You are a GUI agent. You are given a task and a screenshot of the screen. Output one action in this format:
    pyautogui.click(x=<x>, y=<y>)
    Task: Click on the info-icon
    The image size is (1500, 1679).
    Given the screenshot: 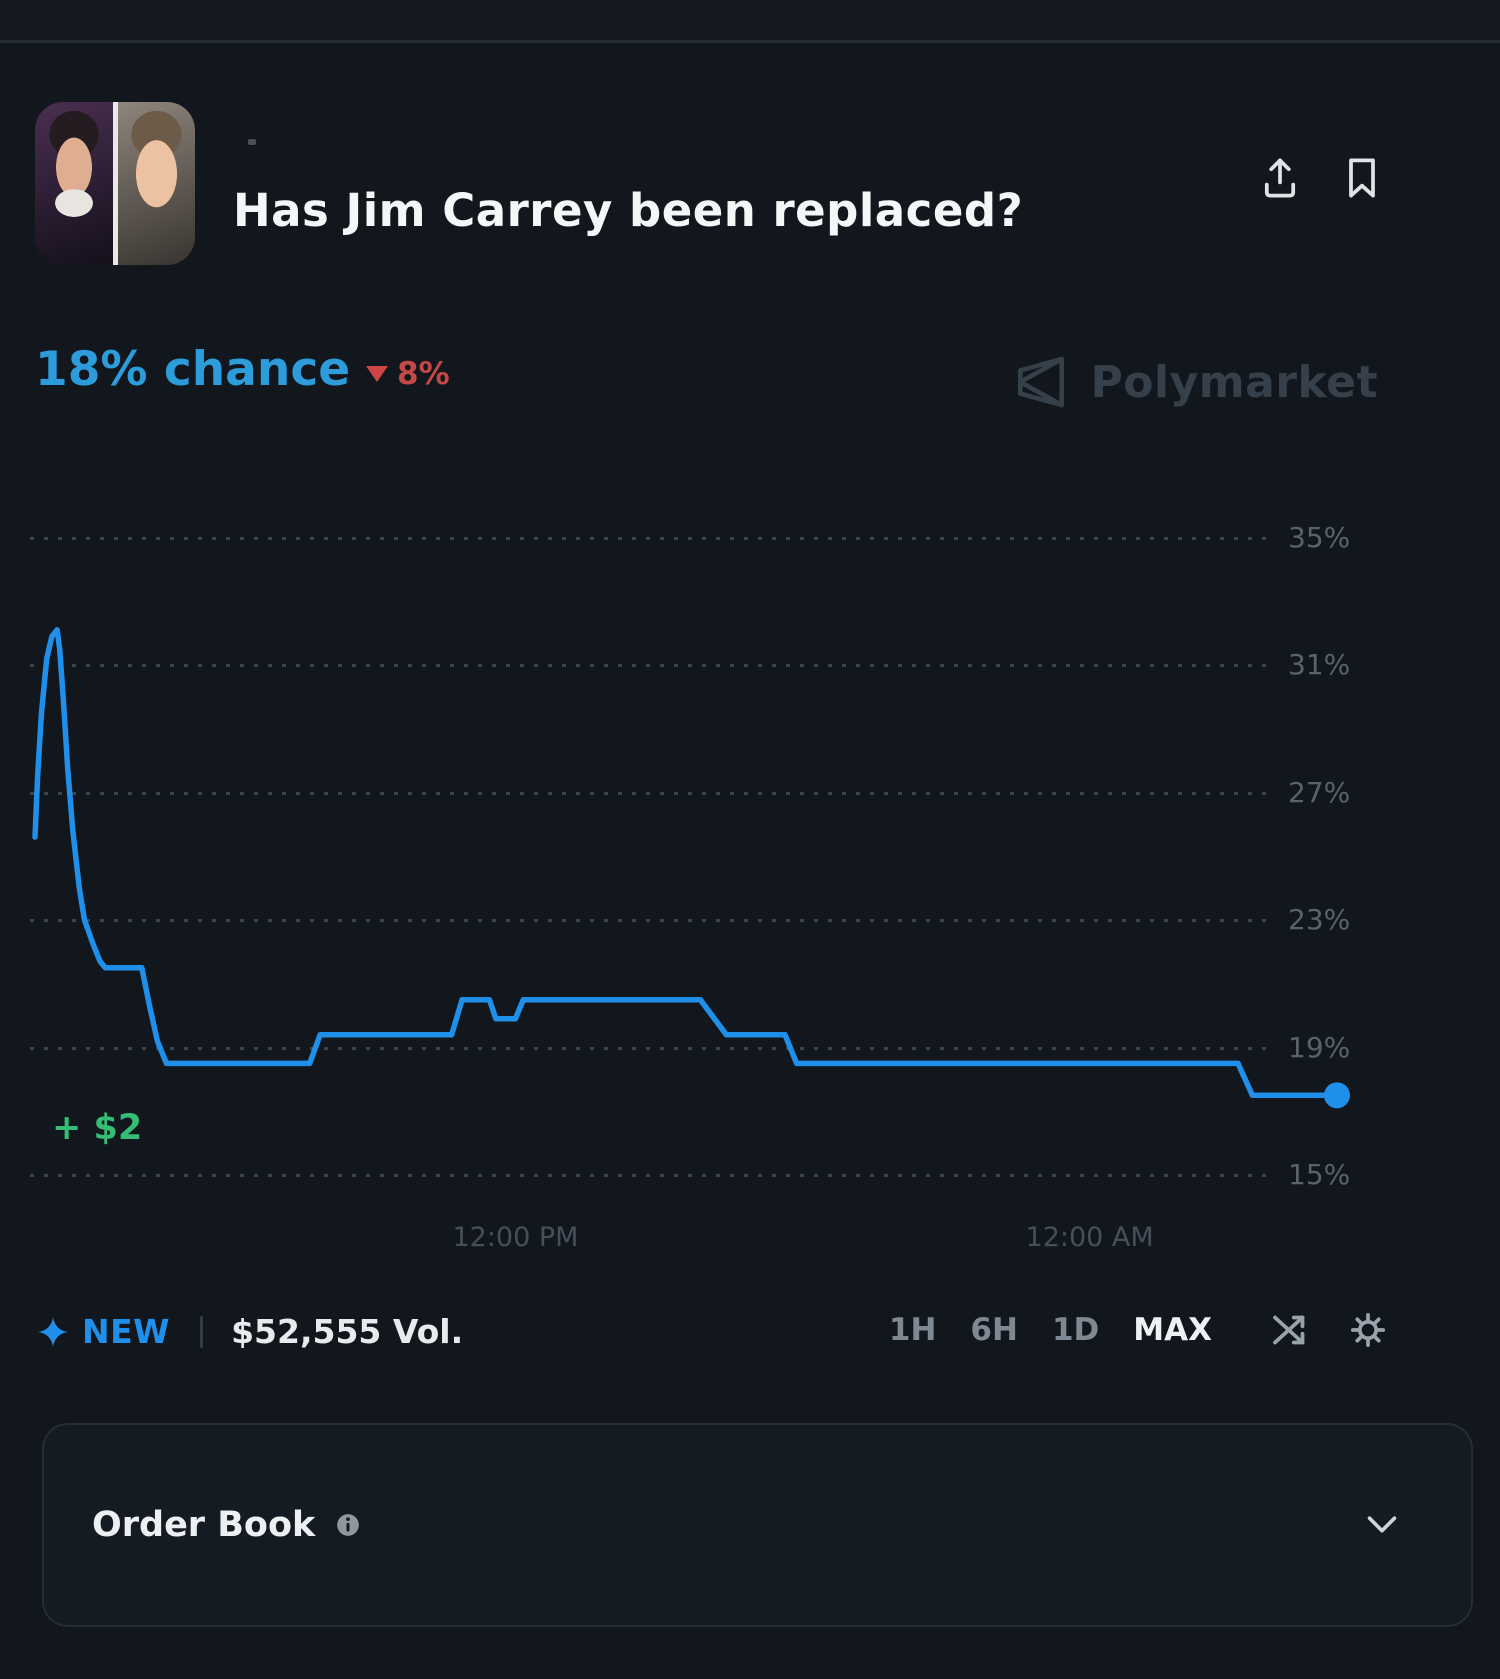 What is the action you would take?
    pyautogui.click(x=348, y=1525)
    